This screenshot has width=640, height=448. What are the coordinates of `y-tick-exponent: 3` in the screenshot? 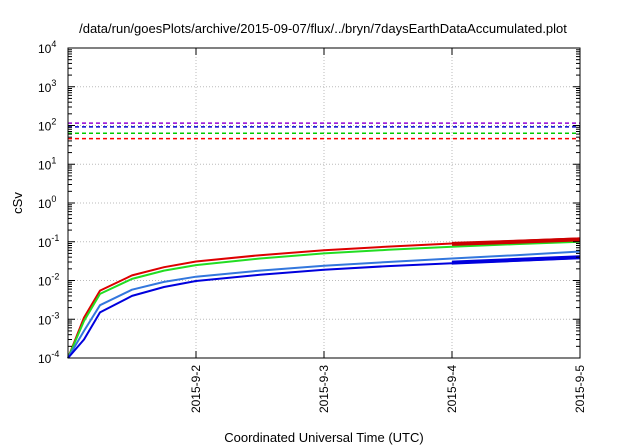 It's located at (53, 83).